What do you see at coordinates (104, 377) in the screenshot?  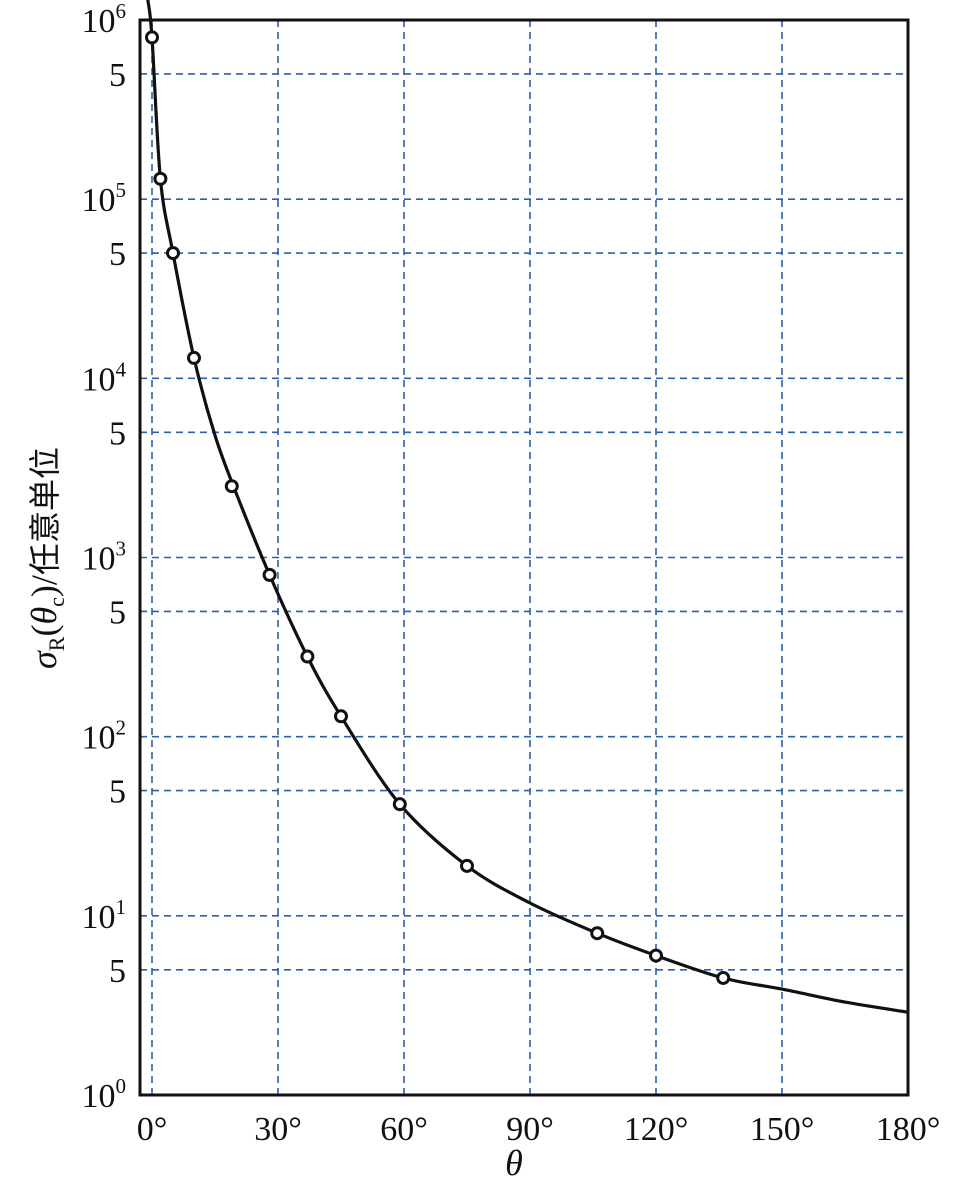 I see `y-tick-label: 10⁴` at bounding box center [104, 377].